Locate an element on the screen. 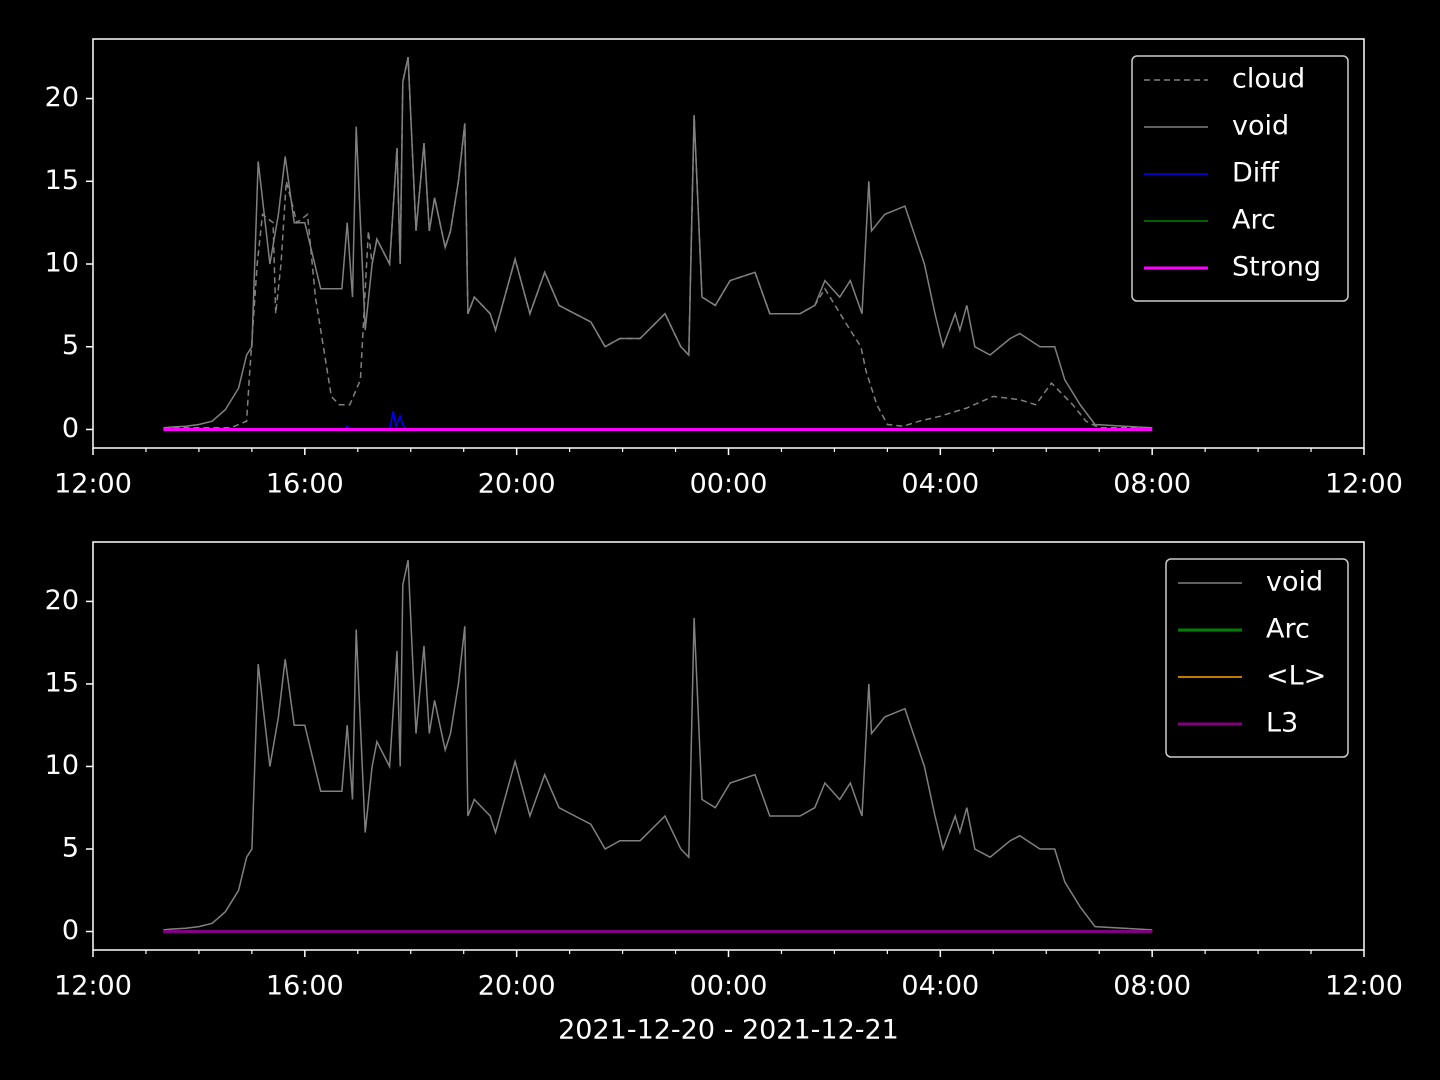 Image resolution: width=1440 pixels, height=1080 pixels. legend-label: Diff is located at coordinates (1256, 173).